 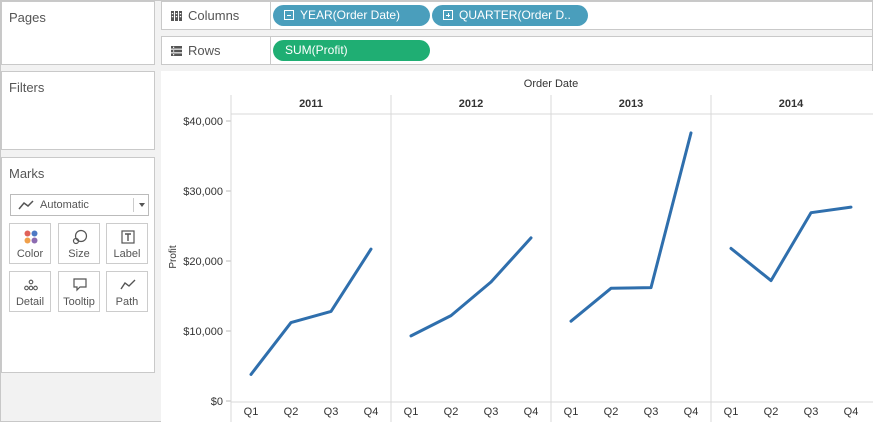 I want to click on color-button: Color, so click(x=30, y=243).